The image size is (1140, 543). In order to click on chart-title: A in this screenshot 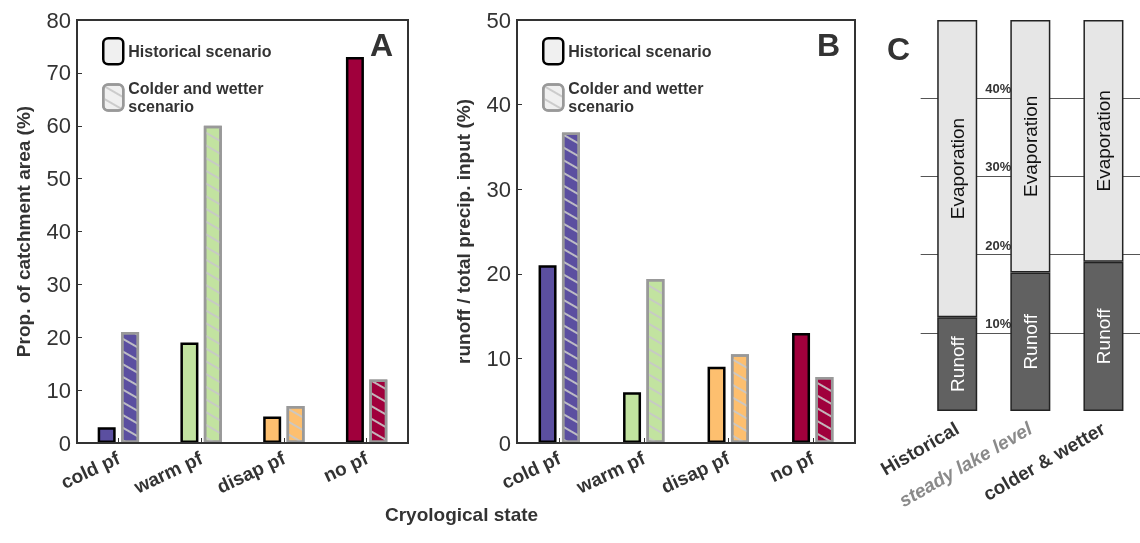, I will do `click(381, 45)`.